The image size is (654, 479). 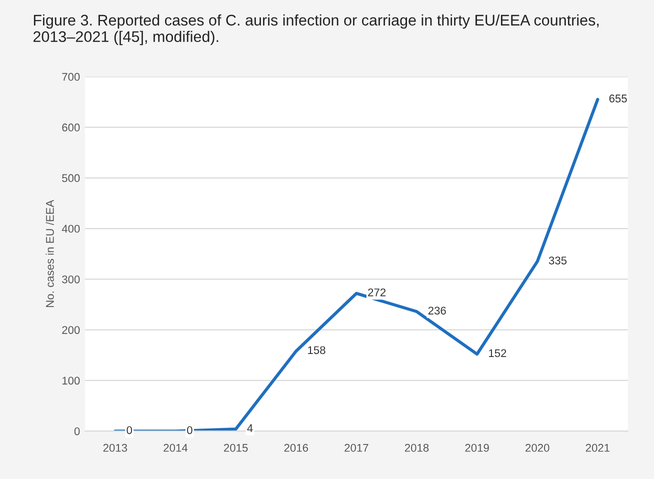 What do you see at coordinates (250, 428) in the screenshot?
I see `data-label: 4` at bounding box center [250, 428].